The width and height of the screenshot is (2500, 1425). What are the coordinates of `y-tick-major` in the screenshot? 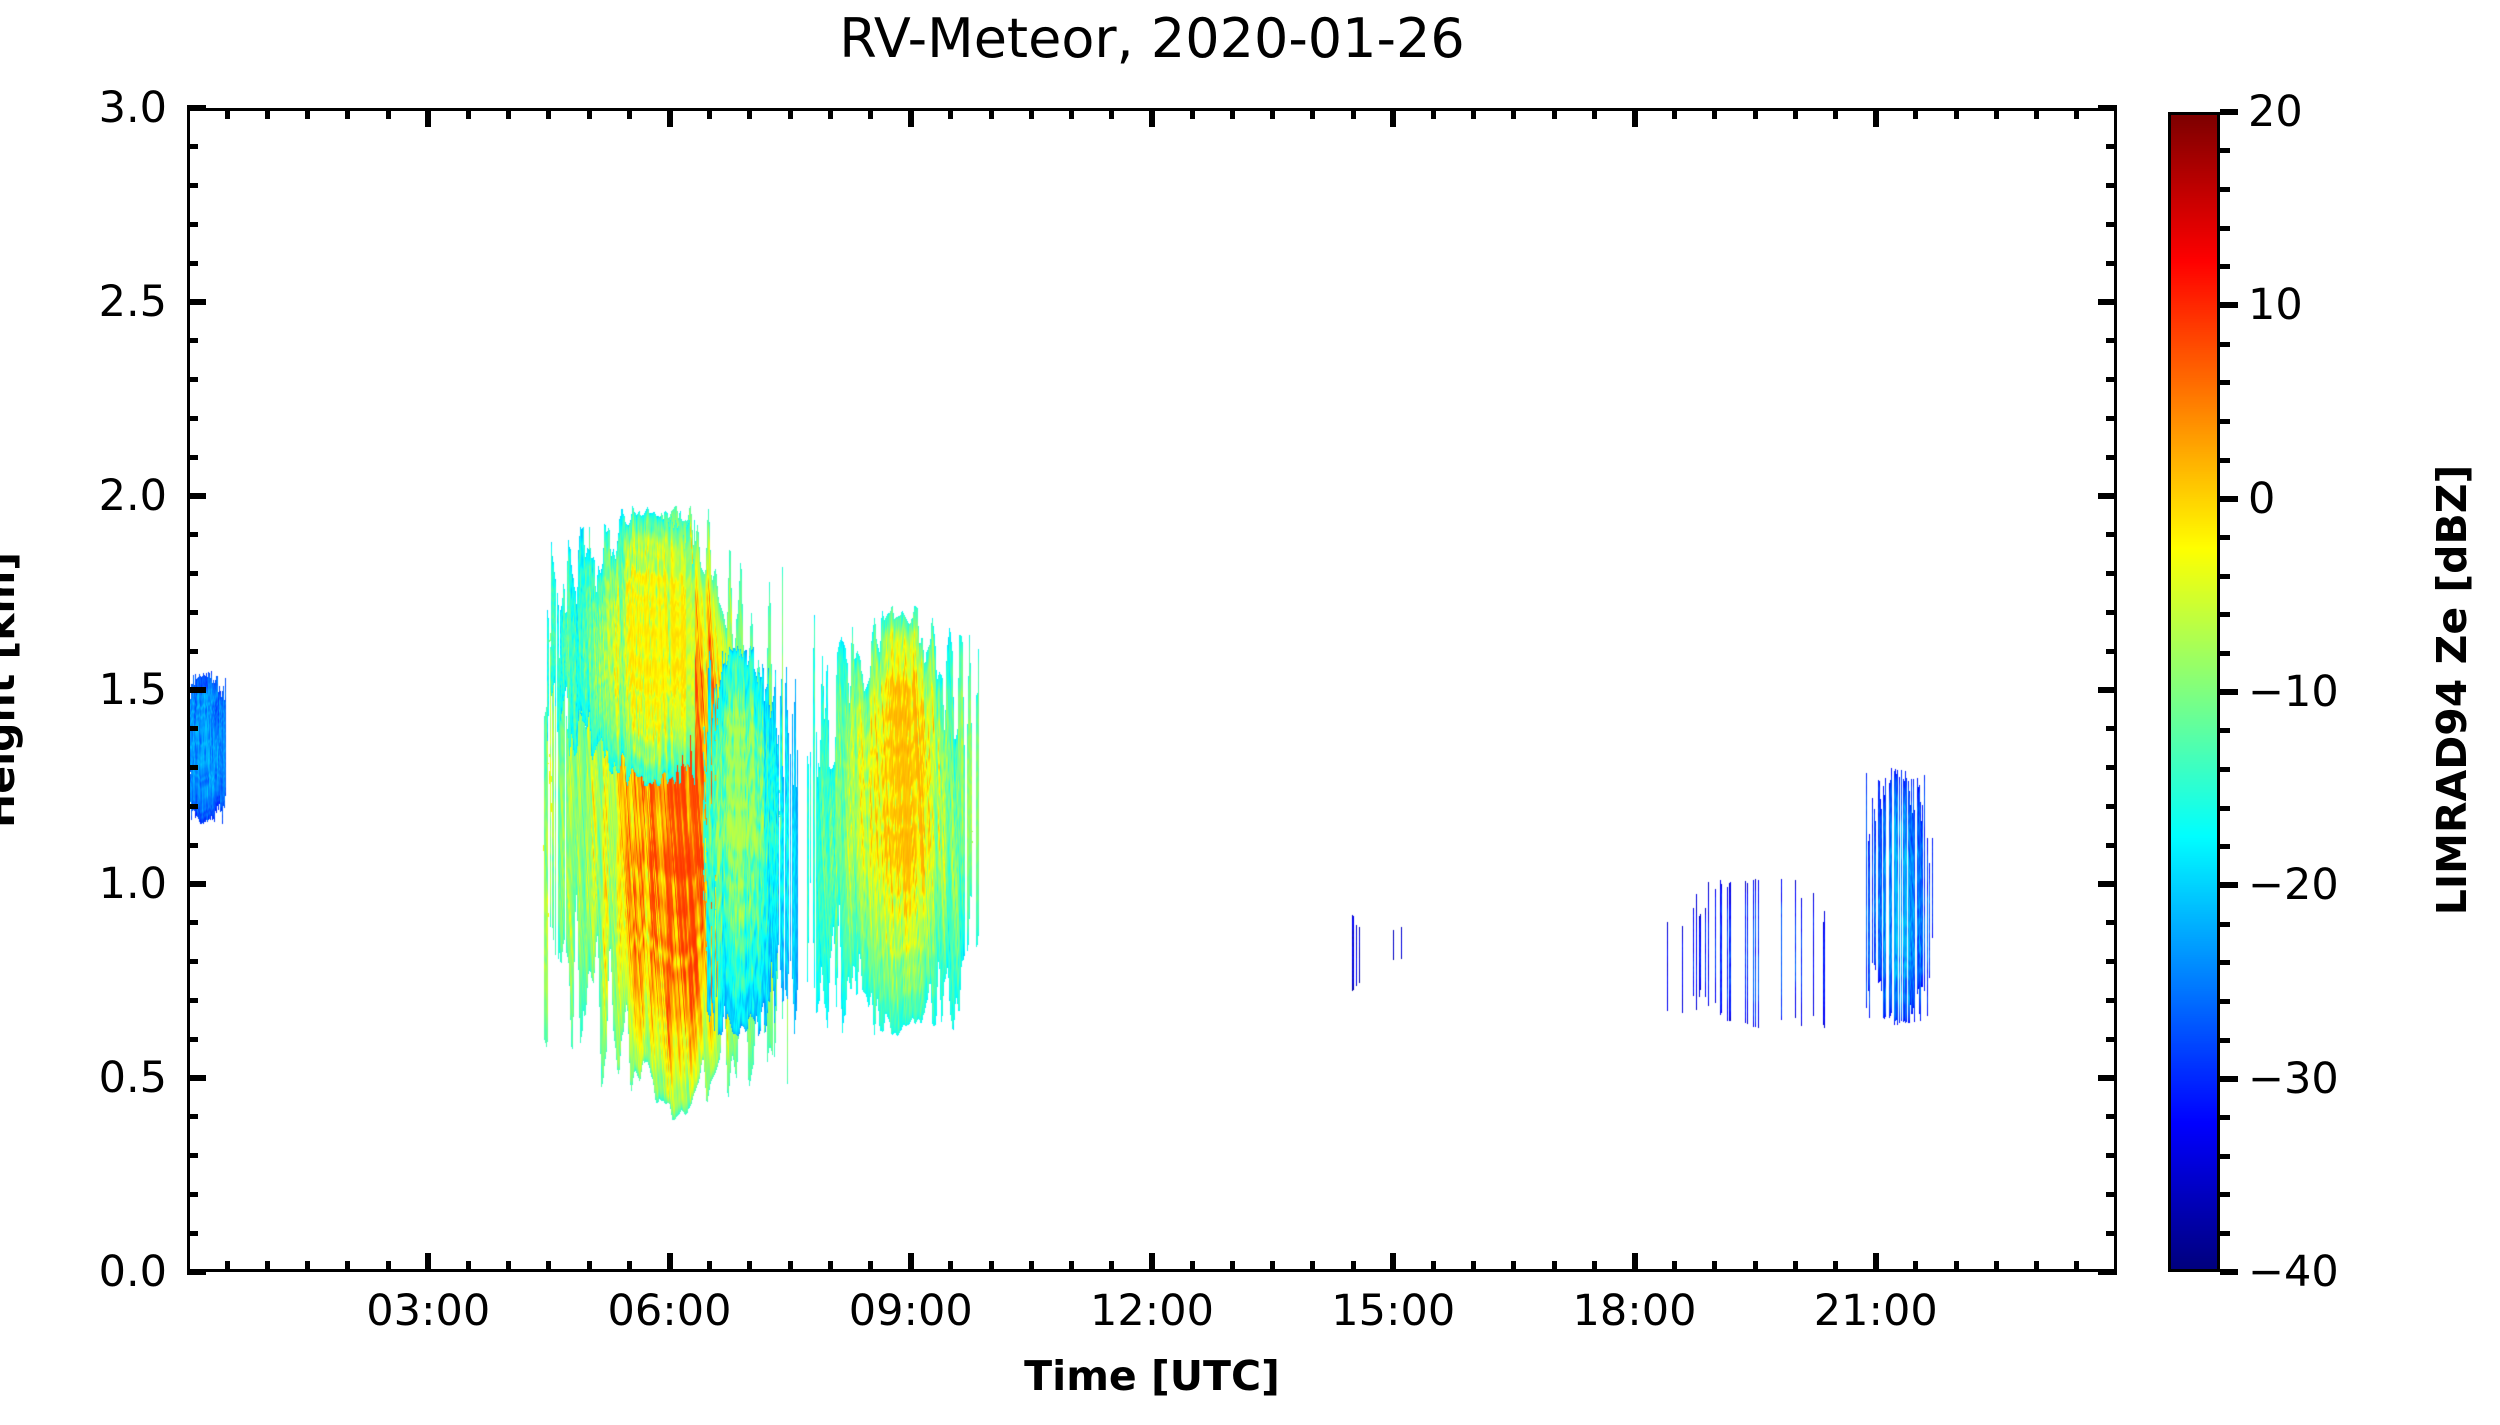 It's located at (196, 884).